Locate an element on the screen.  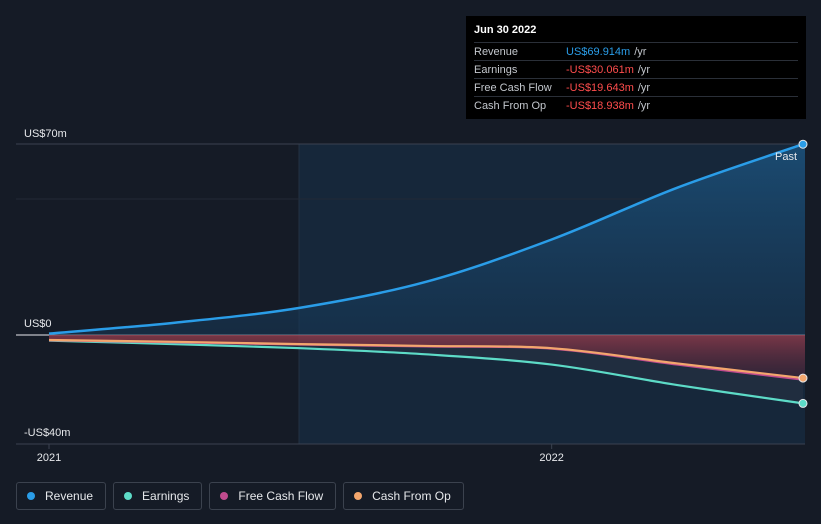
y-tick-label: US$70m is located at coordinates (45, 134).